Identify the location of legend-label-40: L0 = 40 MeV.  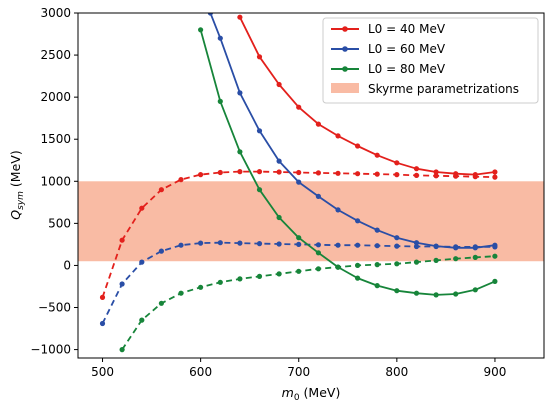
(407, 29).